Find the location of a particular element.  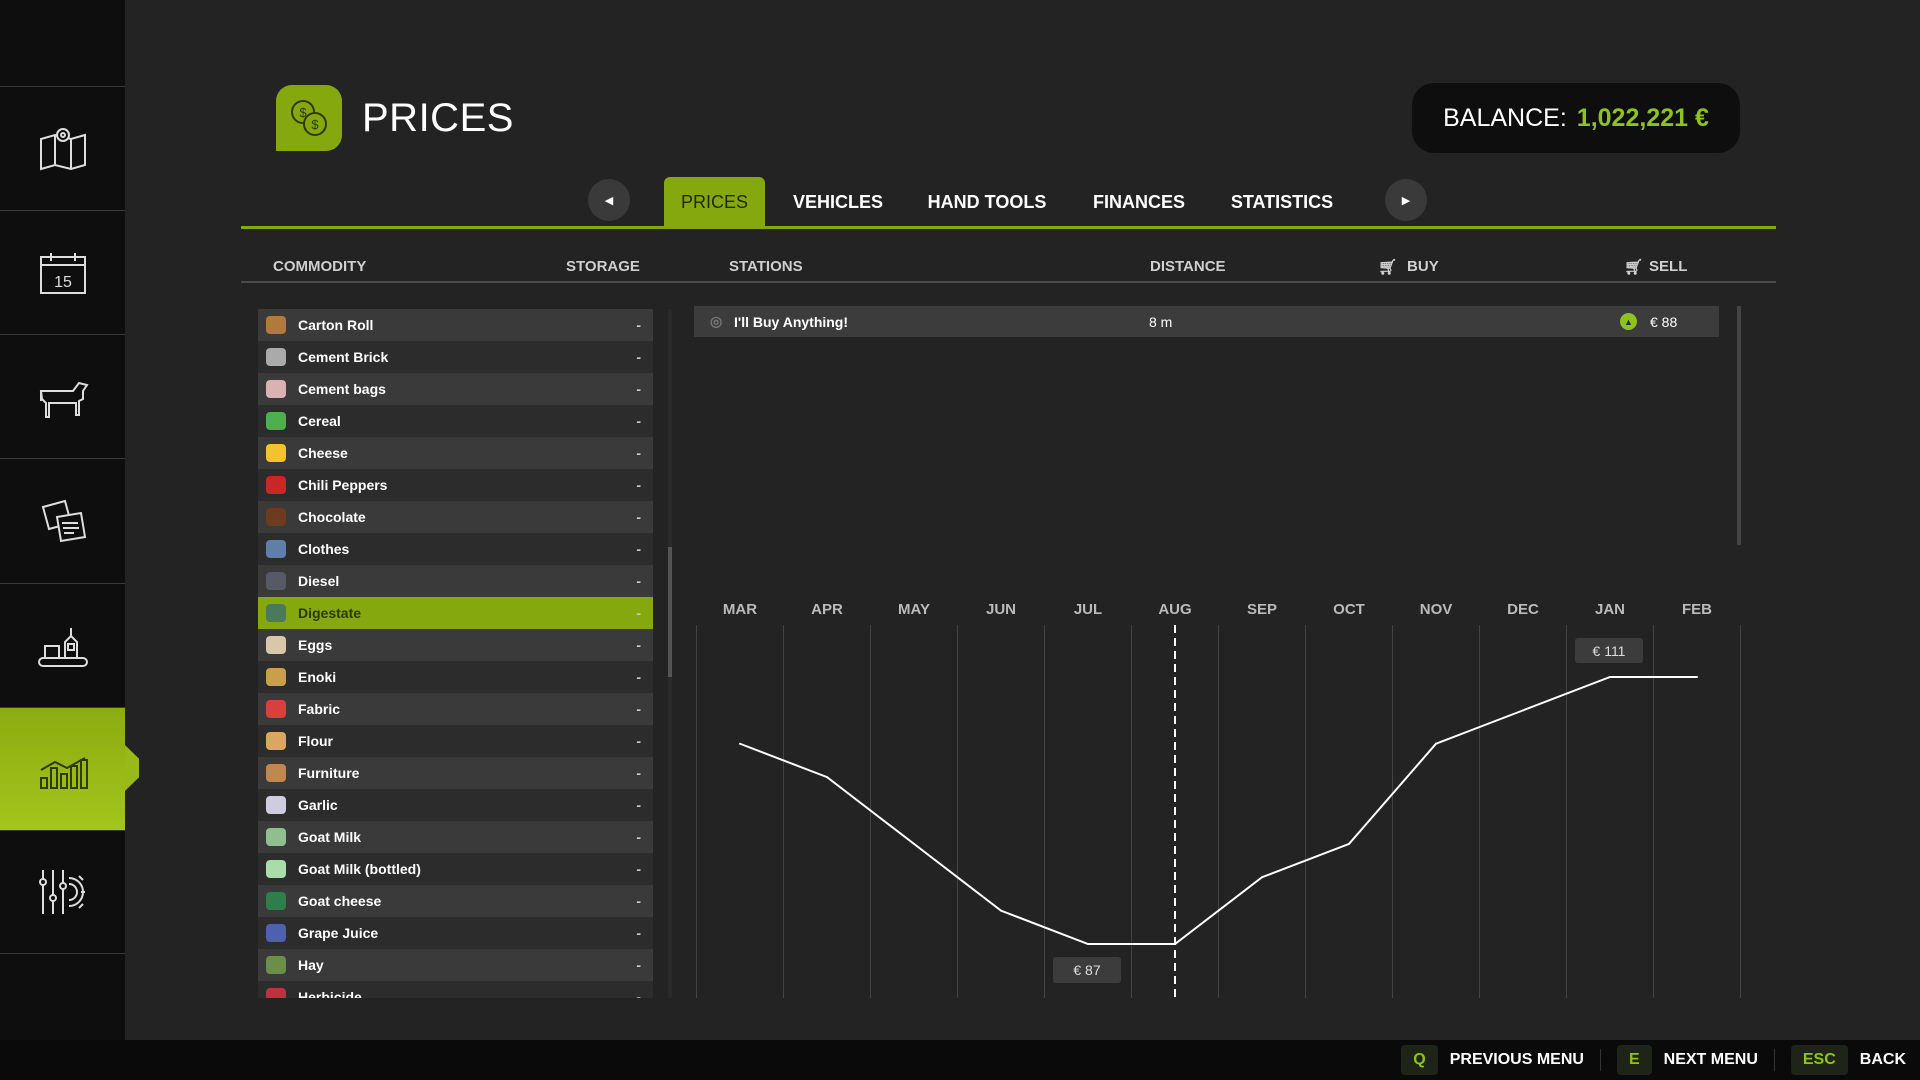

column-sell-label: SELL is located at coordinates (1668, 266).